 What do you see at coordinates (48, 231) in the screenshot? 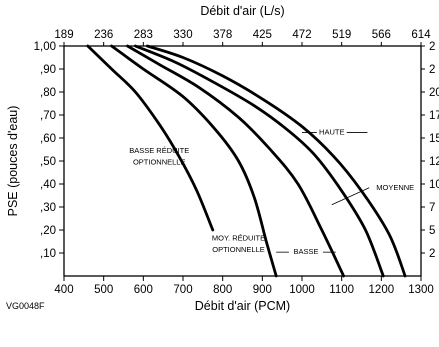
I see `y-tick-label: ,20` at bounding box center [48, 231].